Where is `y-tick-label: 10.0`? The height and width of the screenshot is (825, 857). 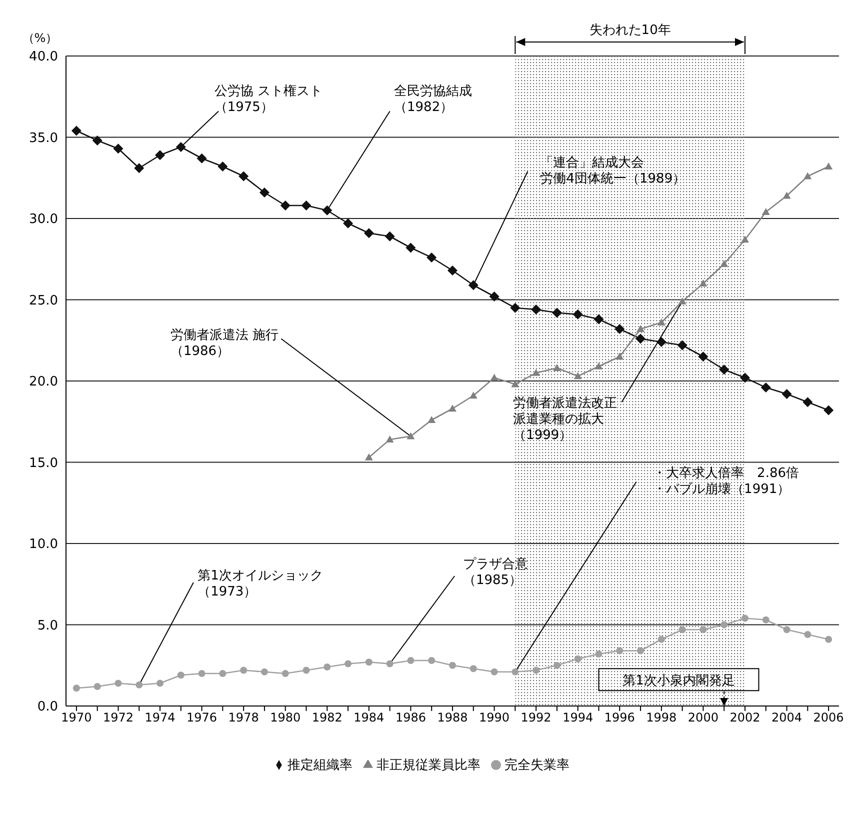
y-tick-label: 10.0 is located at coordinates (43, 544).